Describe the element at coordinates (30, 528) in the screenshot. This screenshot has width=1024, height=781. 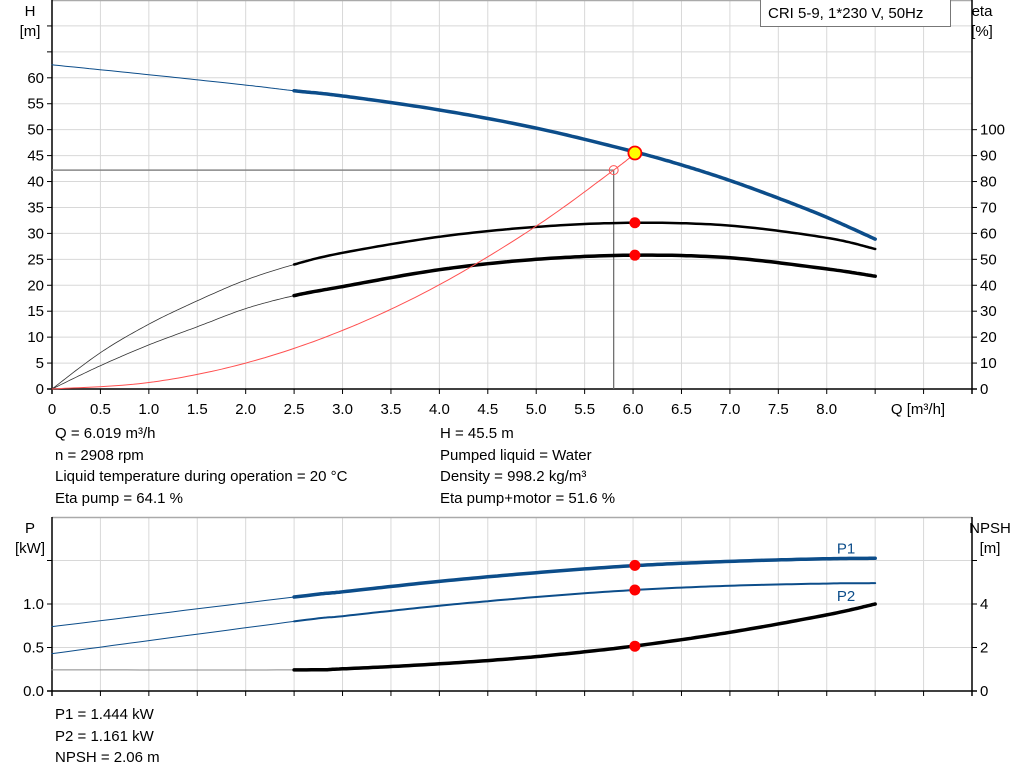
I see `y-axis-label: P` at that location.